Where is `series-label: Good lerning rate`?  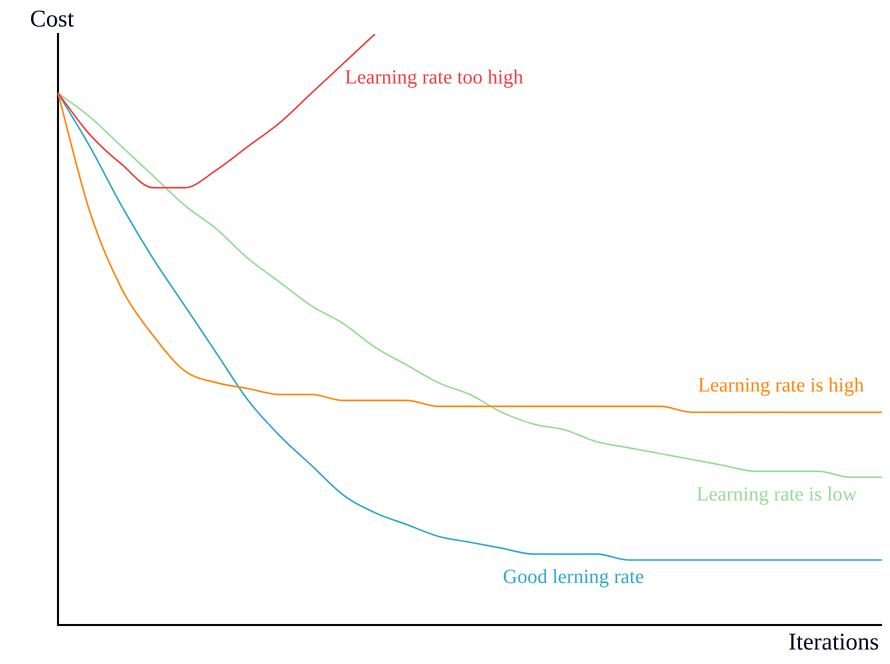
series-label: Good lerning rate is located at coordinates (573, 577).